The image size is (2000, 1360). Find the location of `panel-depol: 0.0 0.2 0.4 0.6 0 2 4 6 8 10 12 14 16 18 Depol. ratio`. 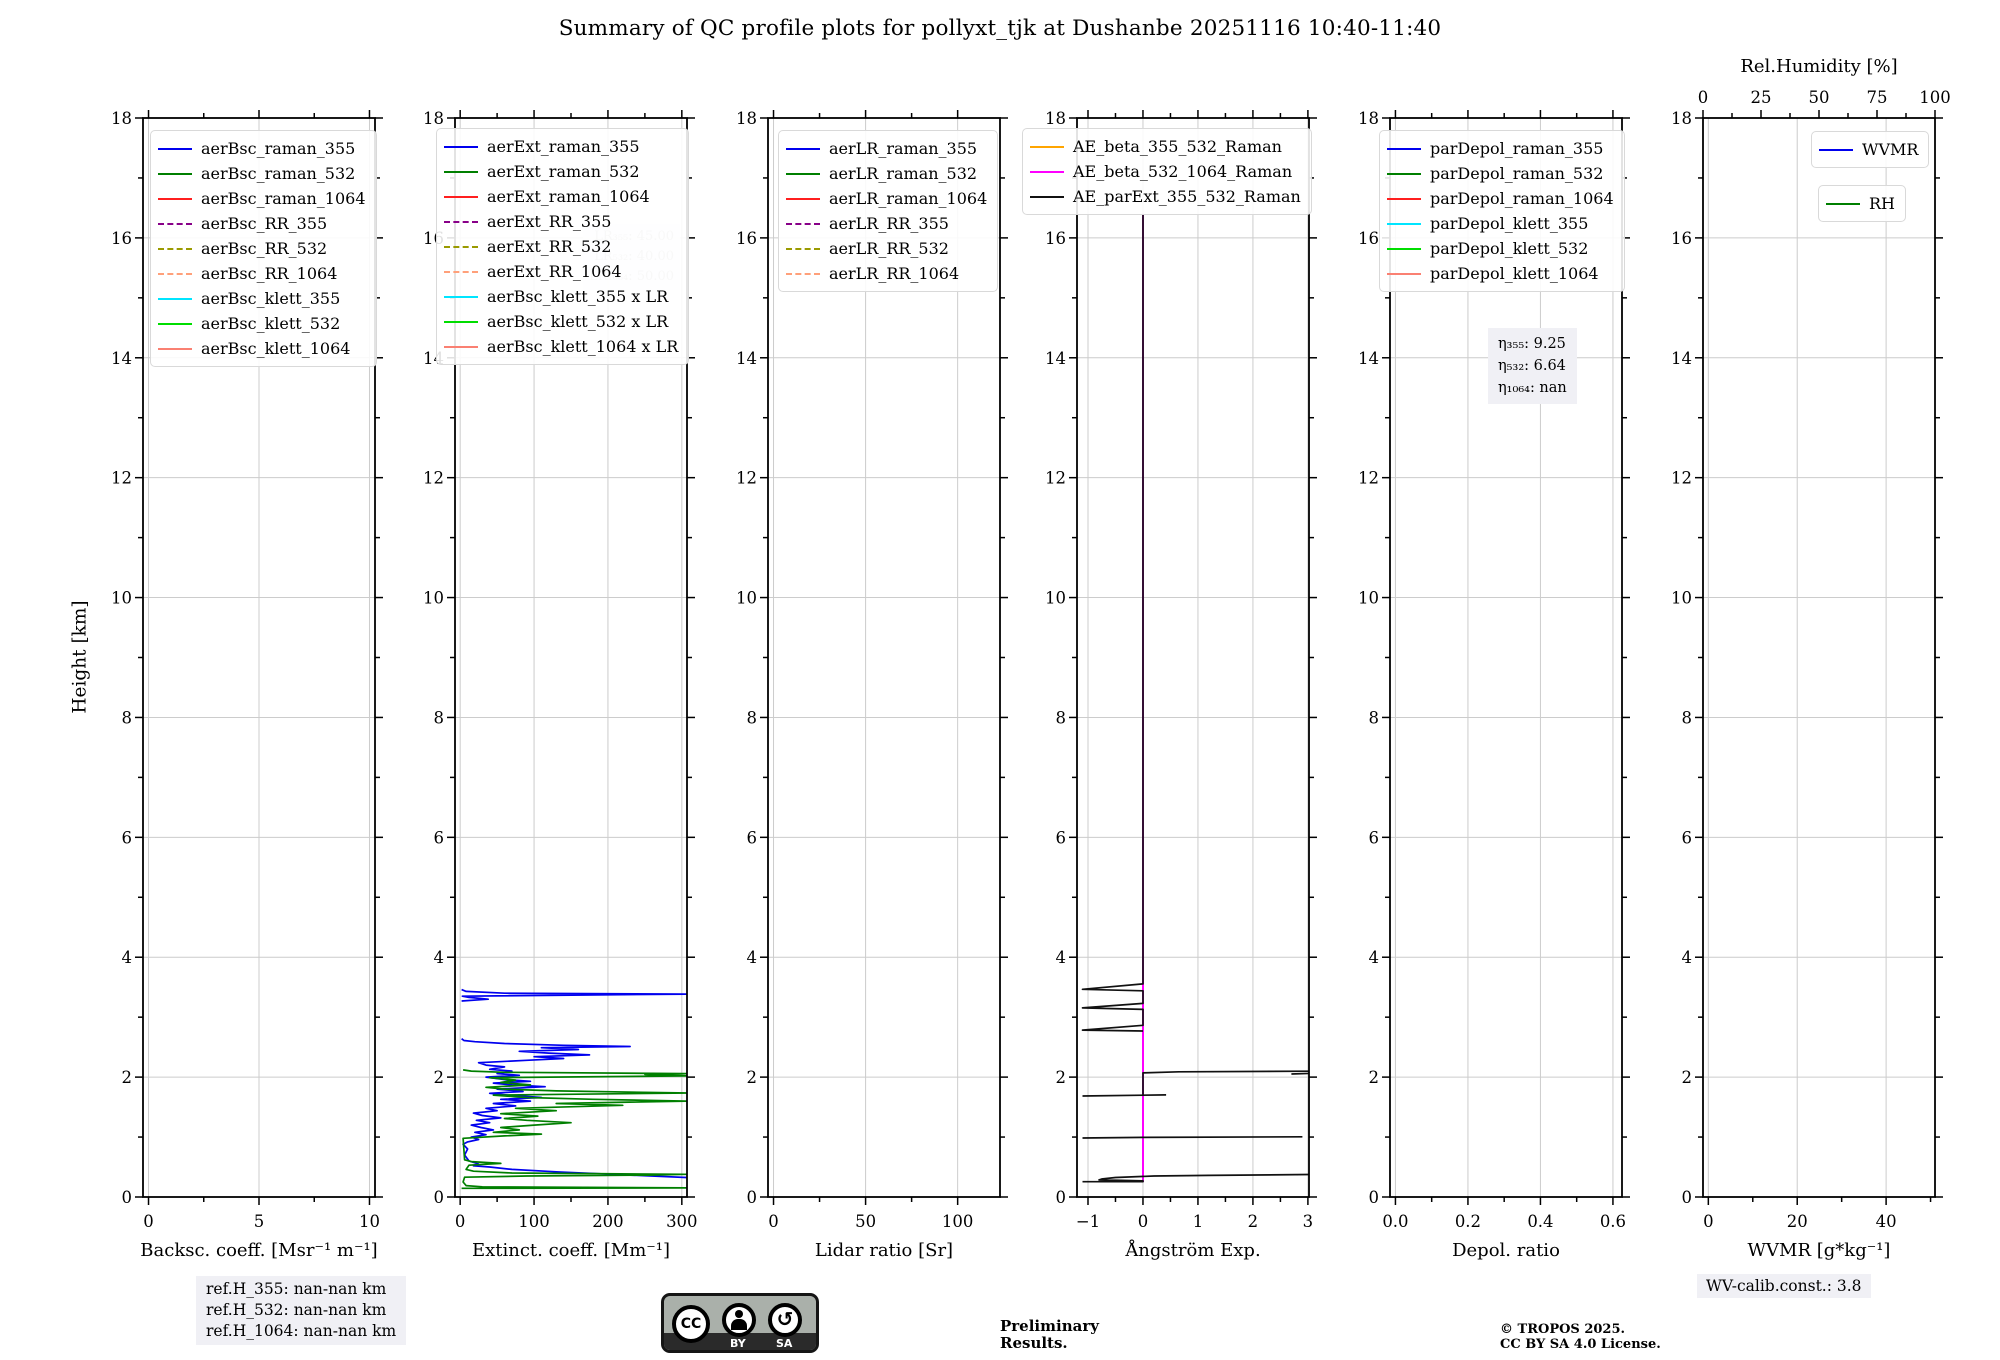

panel-depol: 0.0 0.2 0.4 0.6 0 2 4 6 8 10 12 14 16 18 Depol. ratio is located at coordinates (1494, 685).